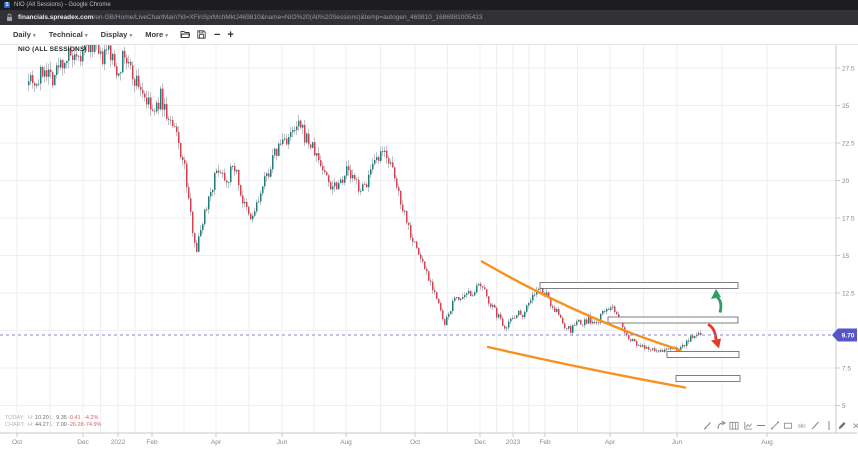 The width and height of the screenshot is (858, 458). Describe the element at coordinates (156, 34) in the screenshot. I see `menu-more: More ▾` at that location.